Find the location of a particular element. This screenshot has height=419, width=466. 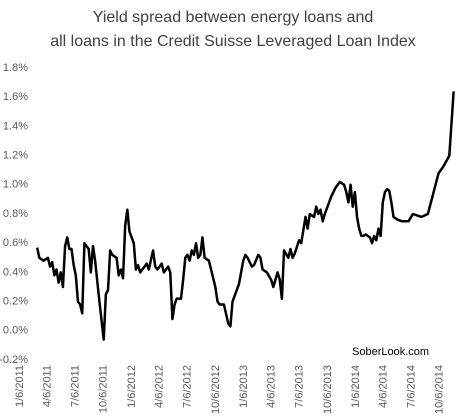

y-tick-label: 1.4% is located at coordinates (15, 126).